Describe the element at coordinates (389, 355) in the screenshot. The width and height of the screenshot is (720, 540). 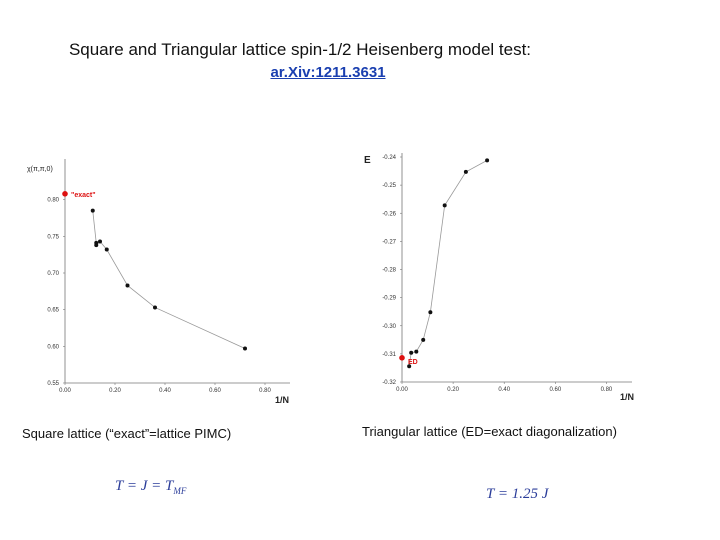
I see `y-tick-label: -0.31` at that location.